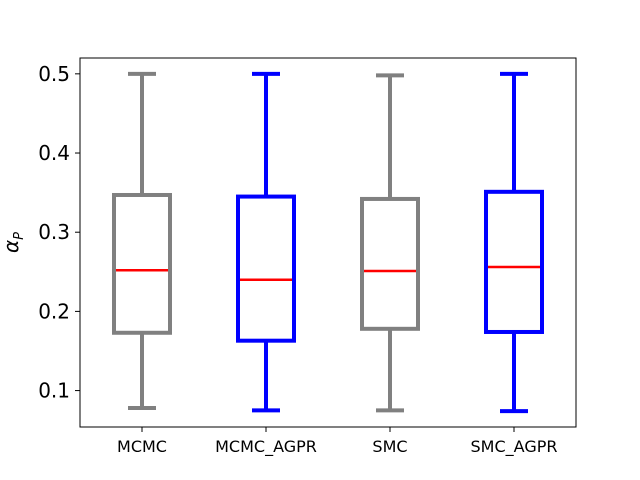  Describe the element at coordinates (389, 446) in the screenshot. I see `x-tick-label: SMC` at that location.